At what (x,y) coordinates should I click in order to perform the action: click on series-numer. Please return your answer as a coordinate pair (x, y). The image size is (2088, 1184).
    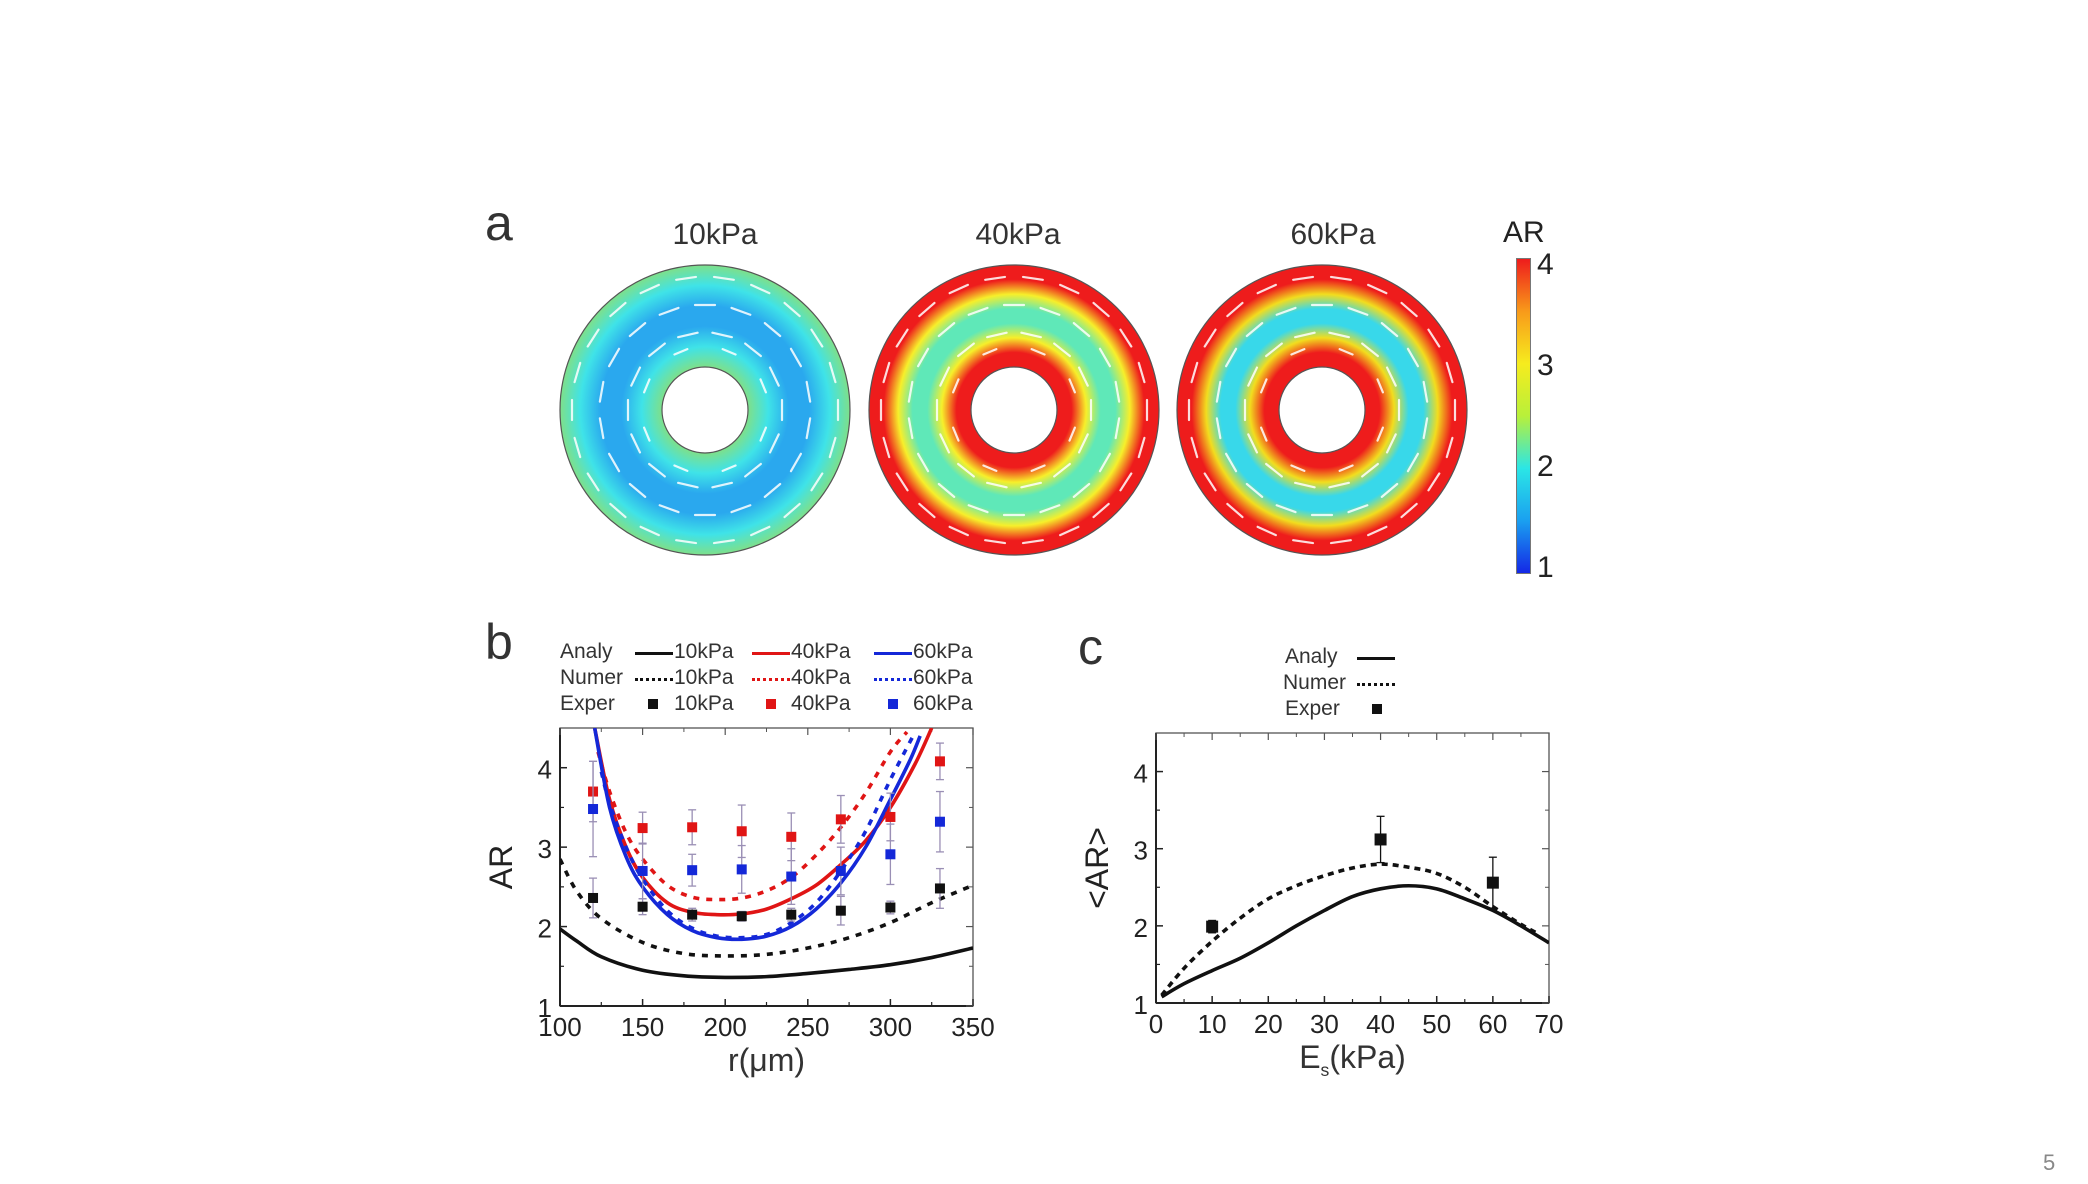
    Looking at the image, I should click on (1349, 929).